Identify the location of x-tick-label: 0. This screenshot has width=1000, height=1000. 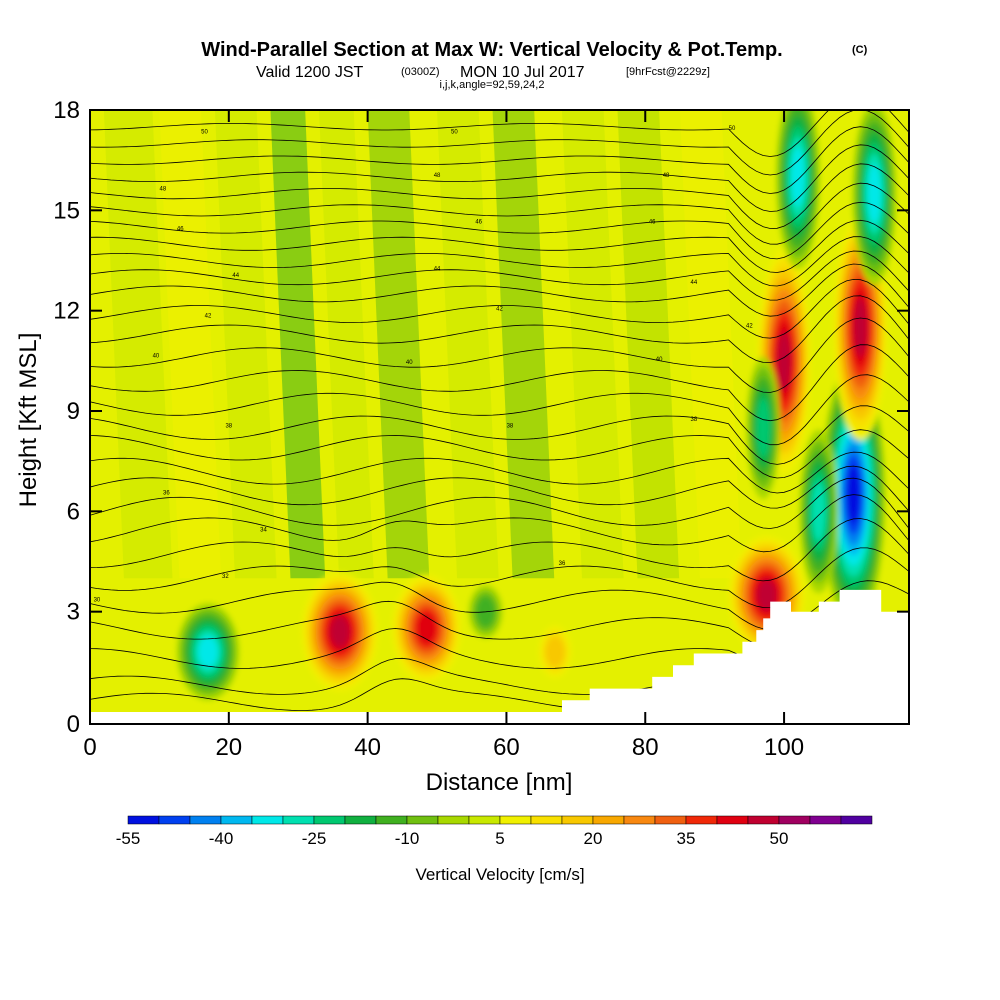
(89, 747).